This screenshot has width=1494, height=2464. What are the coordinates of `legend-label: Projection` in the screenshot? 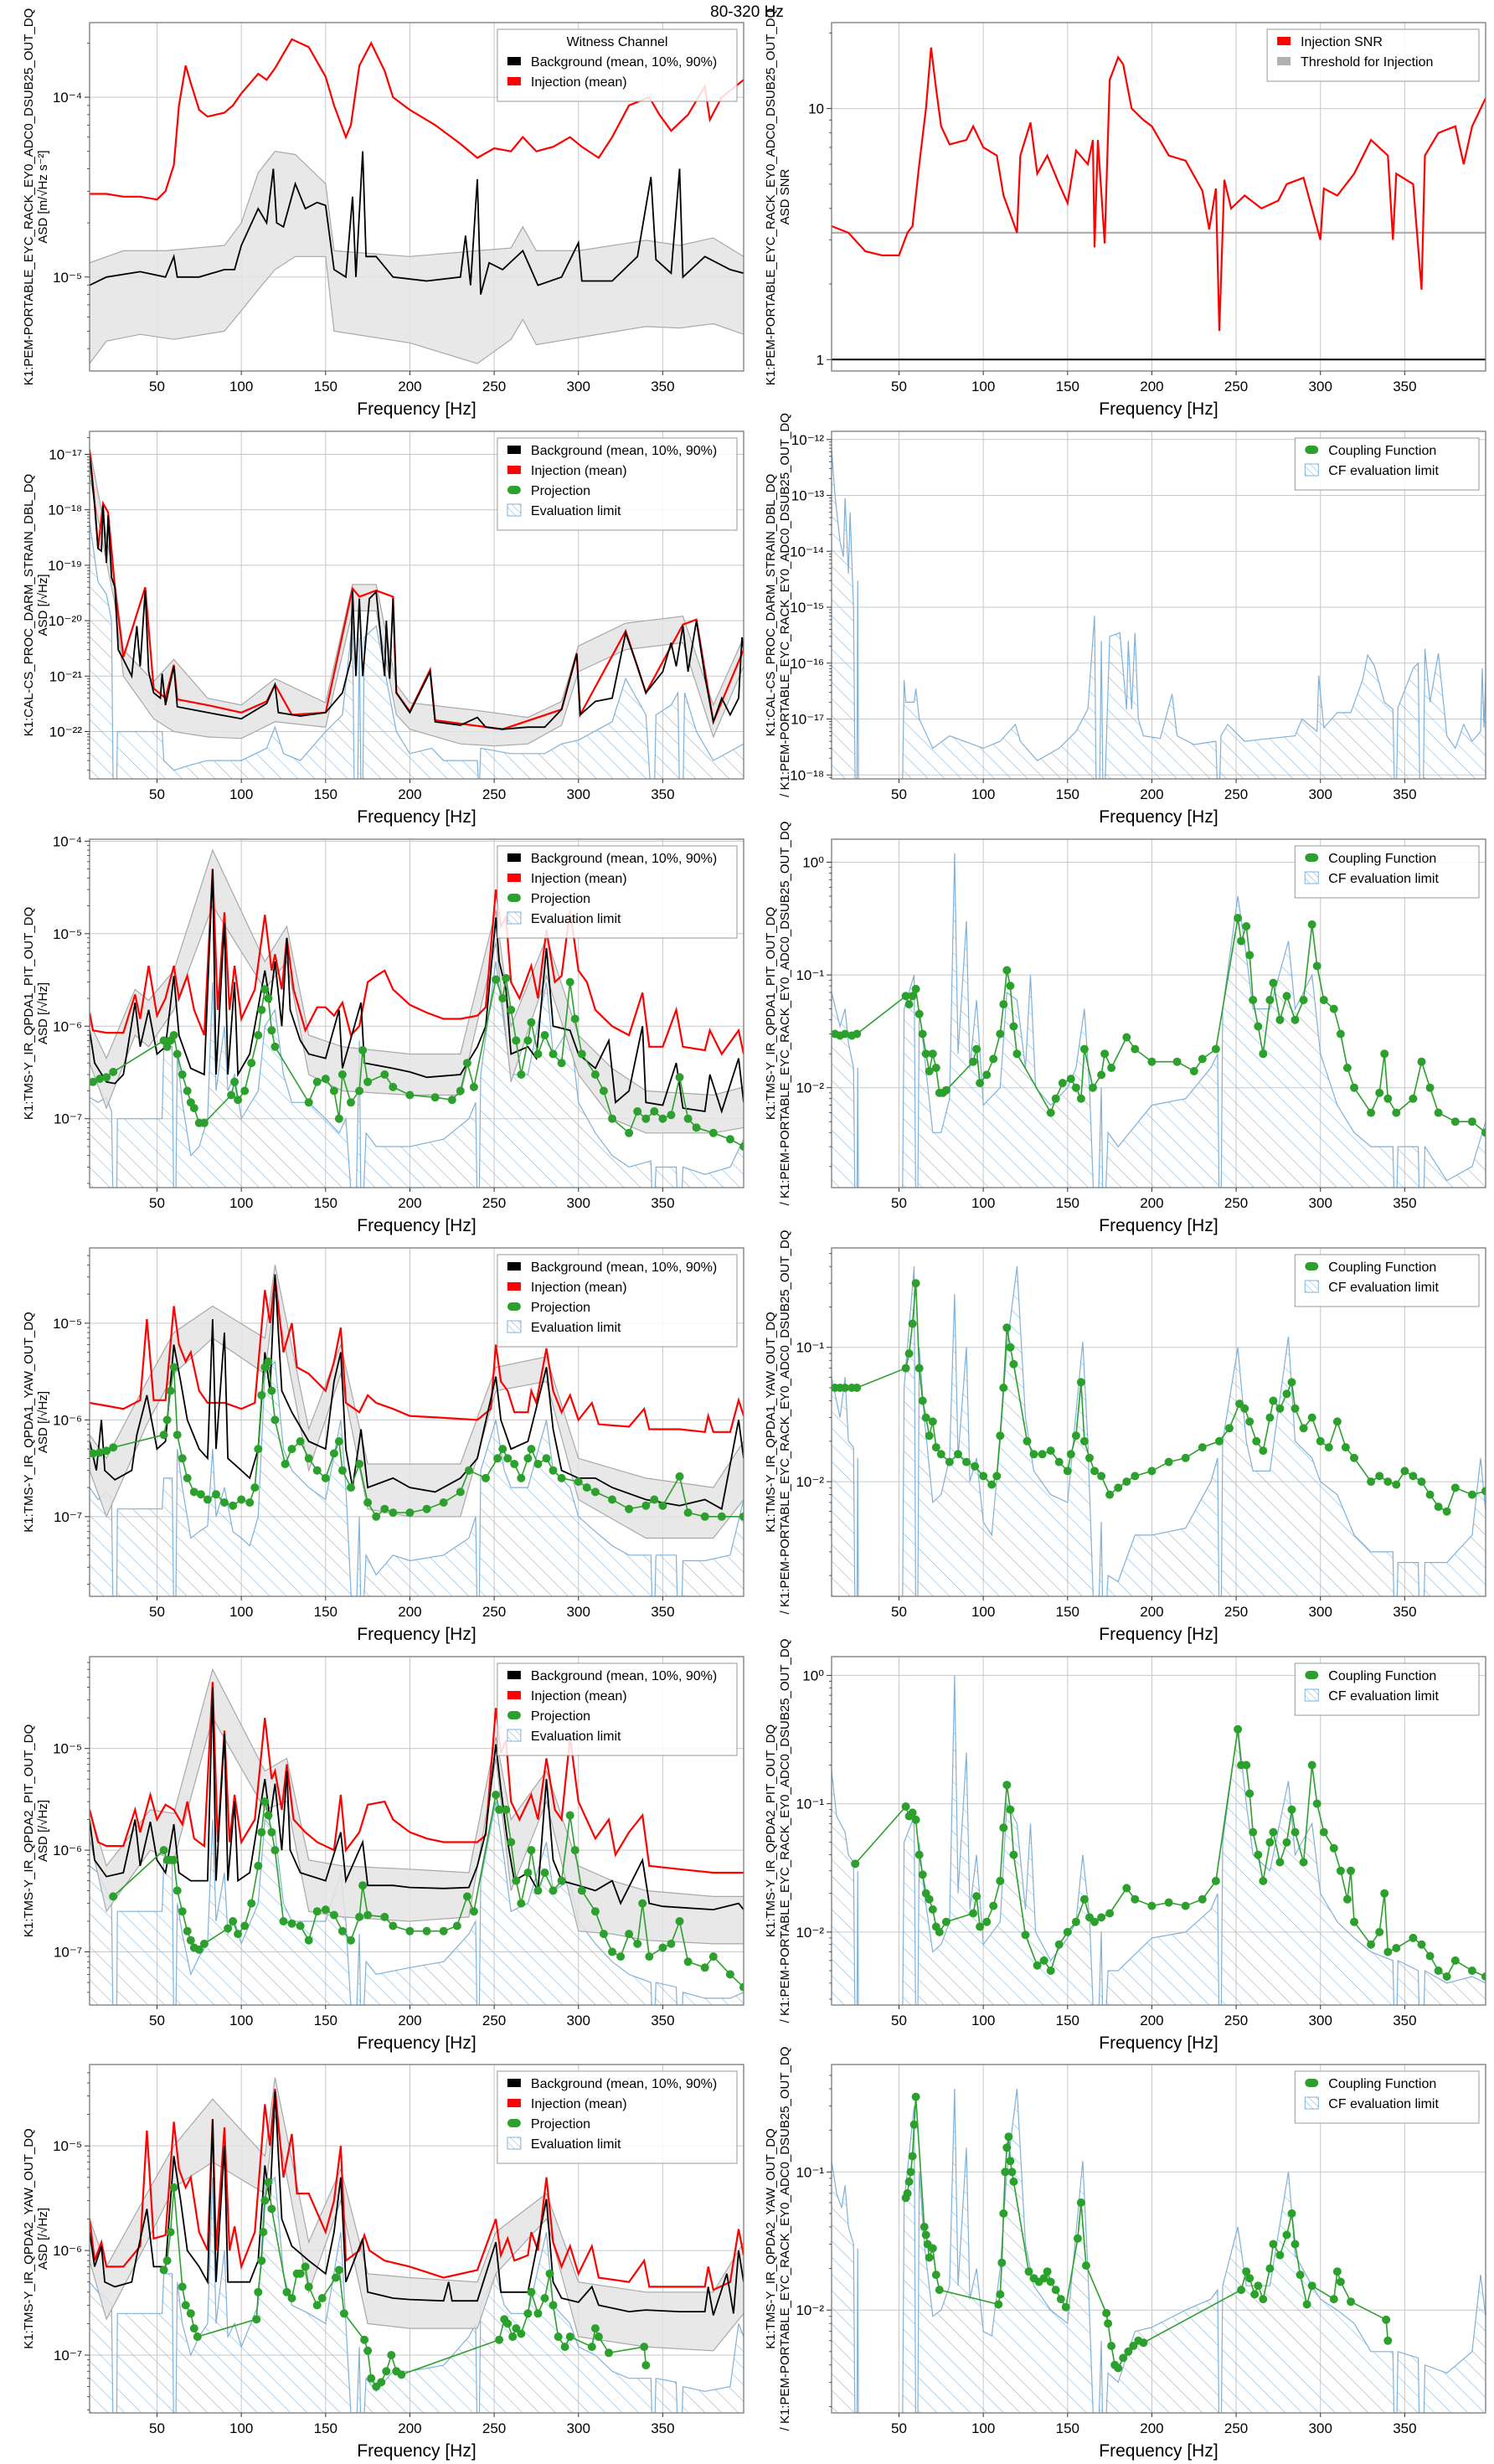 It's located at (560, 491).